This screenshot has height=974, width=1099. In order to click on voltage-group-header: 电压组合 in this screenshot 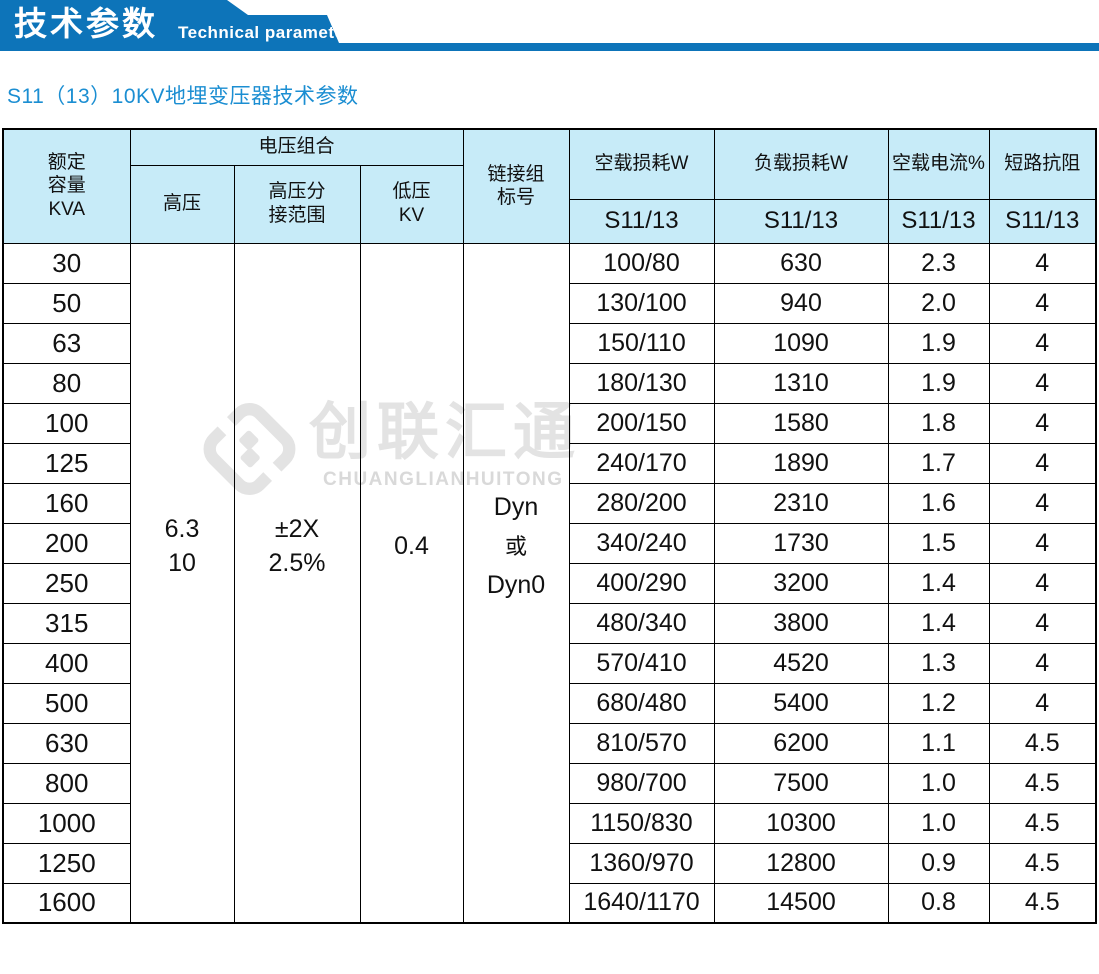, I will do `click(296, 147)`.